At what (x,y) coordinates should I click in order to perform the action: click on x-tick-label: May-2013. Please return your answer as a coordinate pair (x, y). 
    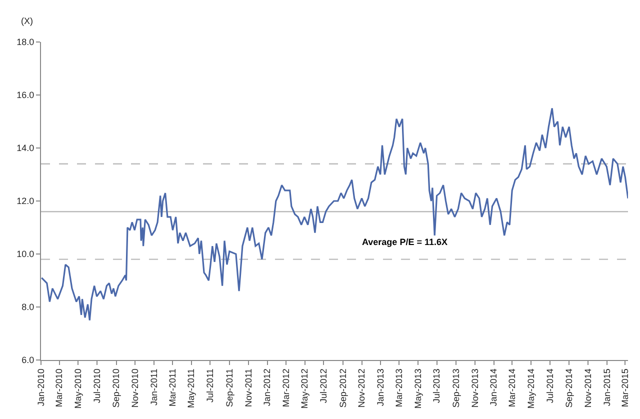
    Looking at the image, I should click on (417, 388).